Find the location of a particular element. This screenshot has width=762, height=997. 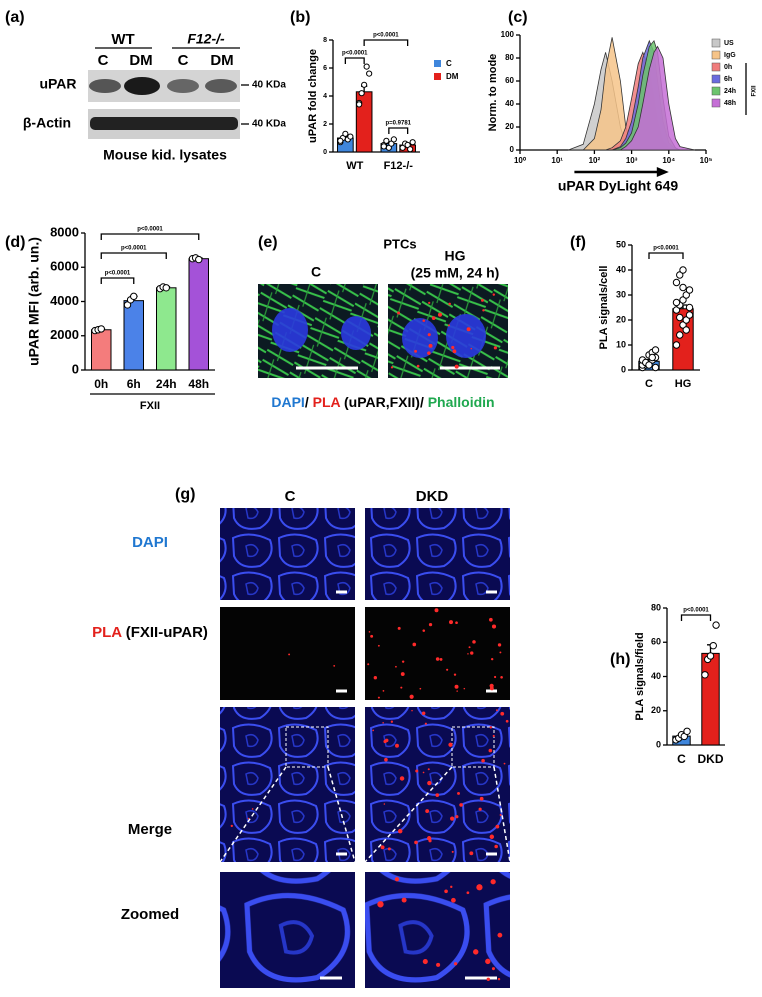

y-axis-label: PLA signals/field is located at coordinates (640, 676).